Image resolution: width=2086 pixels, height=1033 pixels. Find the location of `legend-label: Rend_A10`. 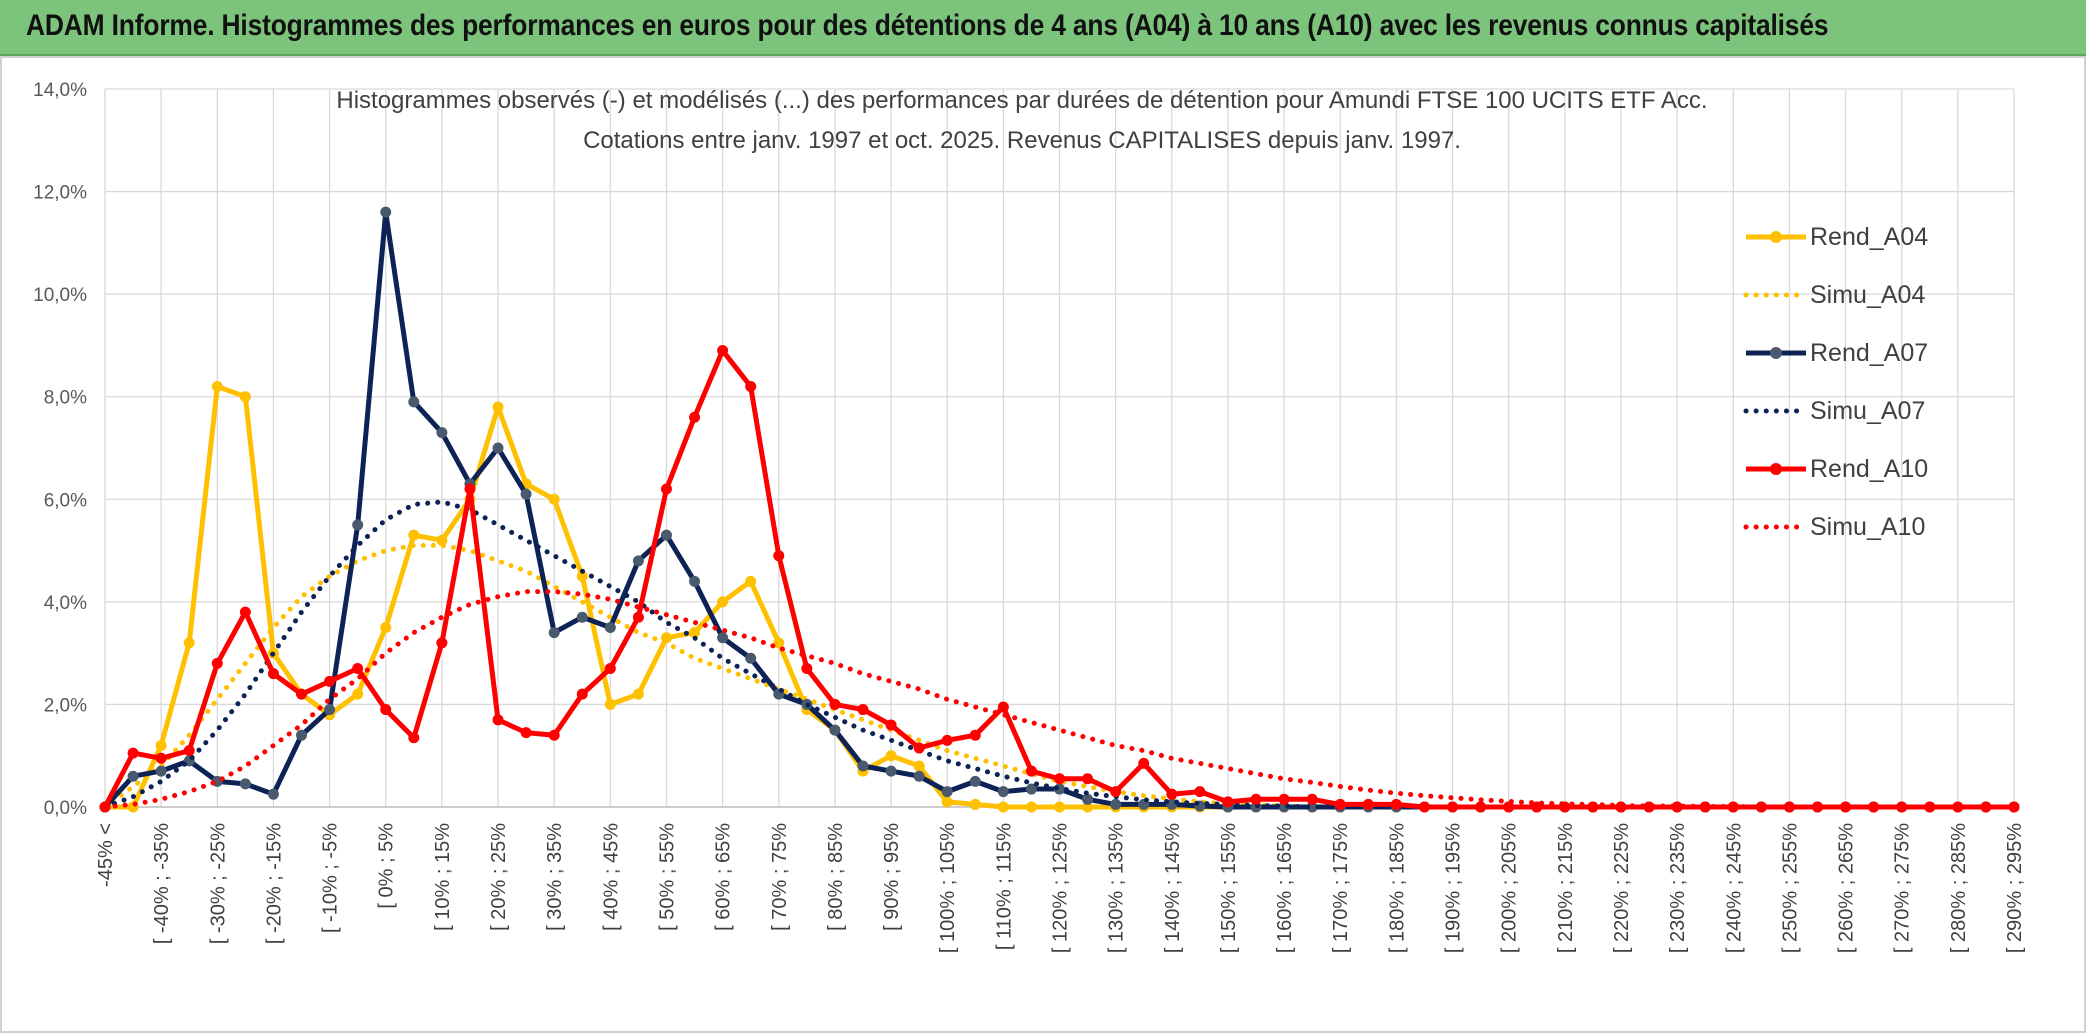

legend-label: Rend_A10 is located at coordinates (1869, 469).